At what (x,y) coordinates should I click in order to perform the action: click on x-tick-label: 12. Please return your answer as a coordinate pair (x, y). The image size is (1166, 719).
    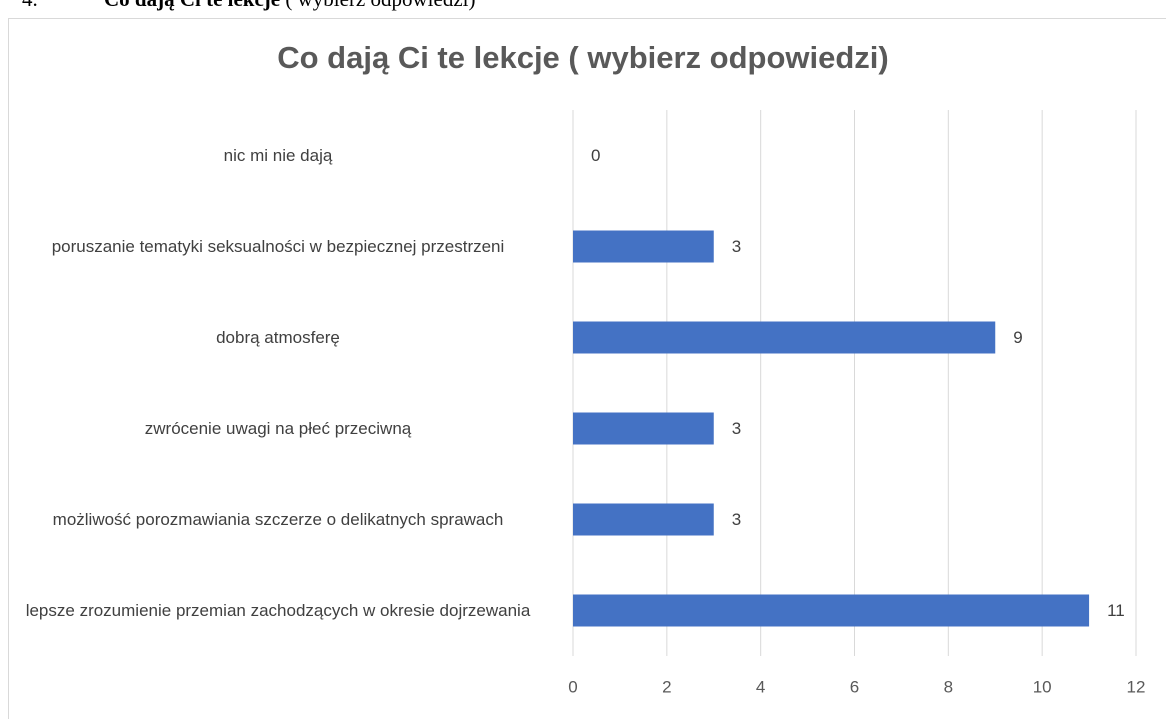
    Looking at the image, I should click on (1136, 686).